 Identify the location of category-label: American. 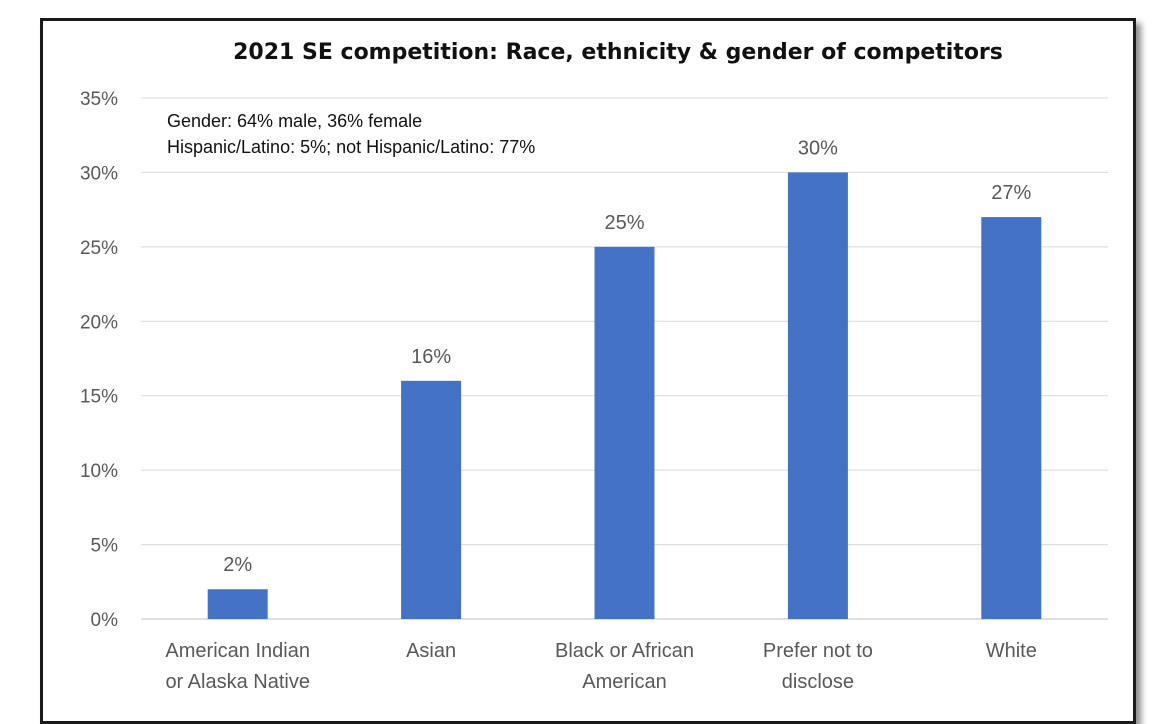
(624, 682).